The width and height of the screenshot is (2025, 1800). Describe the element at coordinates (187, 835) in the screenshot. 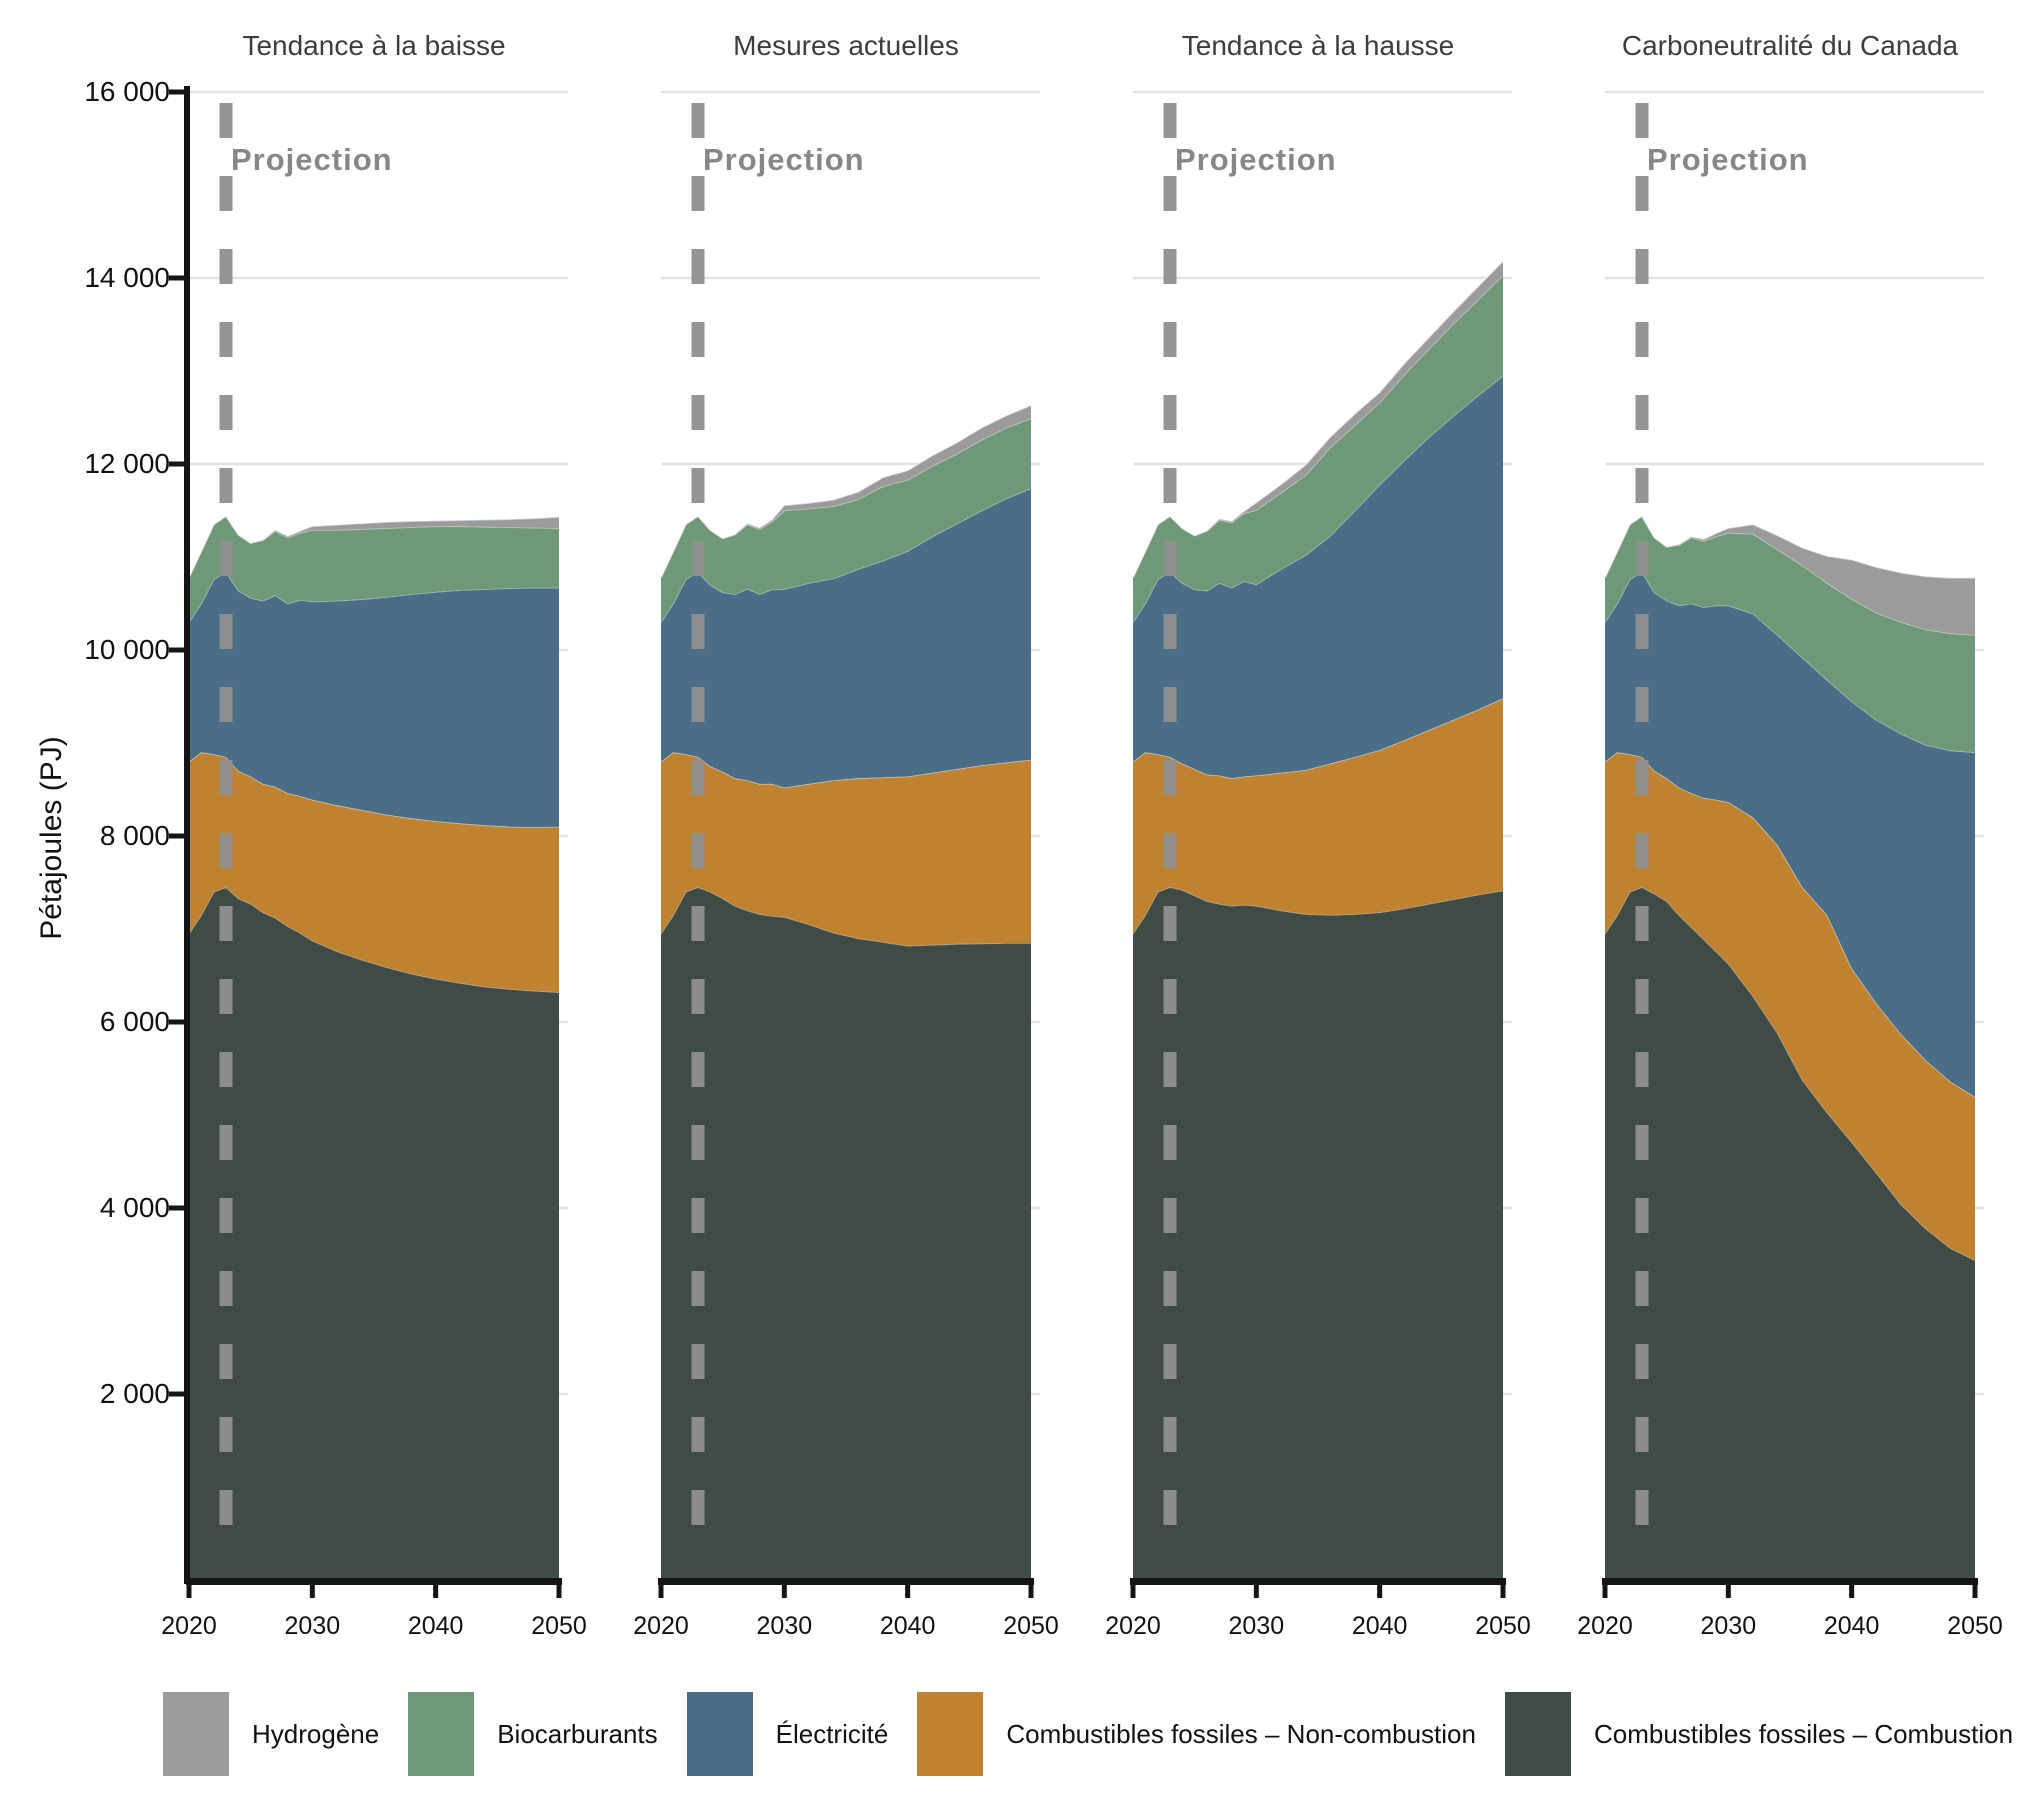

I see `y-axis` at that location.